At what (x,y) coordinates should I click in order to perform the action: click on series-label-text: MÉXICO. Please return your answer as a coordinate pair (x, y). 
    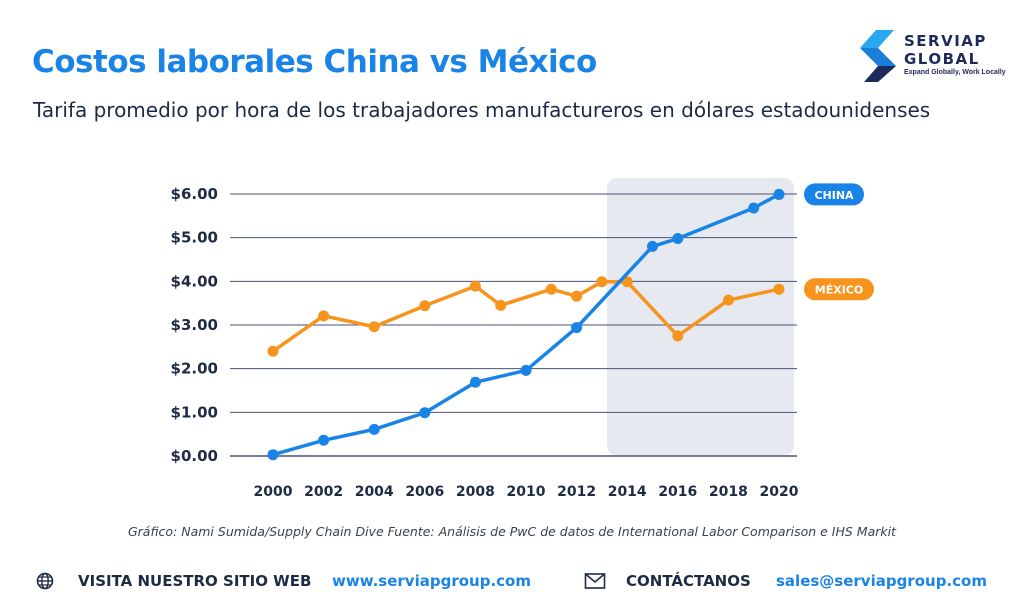
    Looking at the image, I should click on (839, 290).